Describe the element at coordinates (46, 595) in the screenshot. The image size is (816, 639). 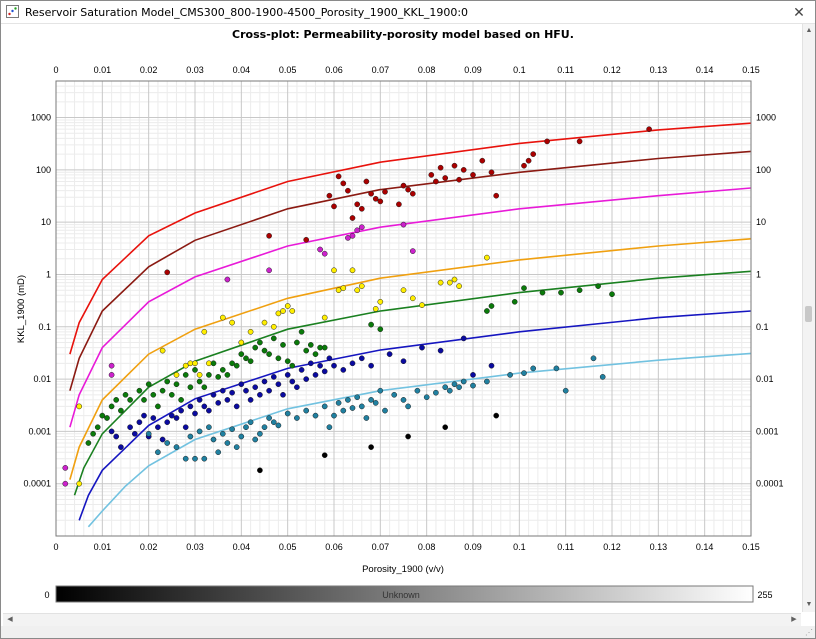
I see `colorbar-min-label: 0` at that location.